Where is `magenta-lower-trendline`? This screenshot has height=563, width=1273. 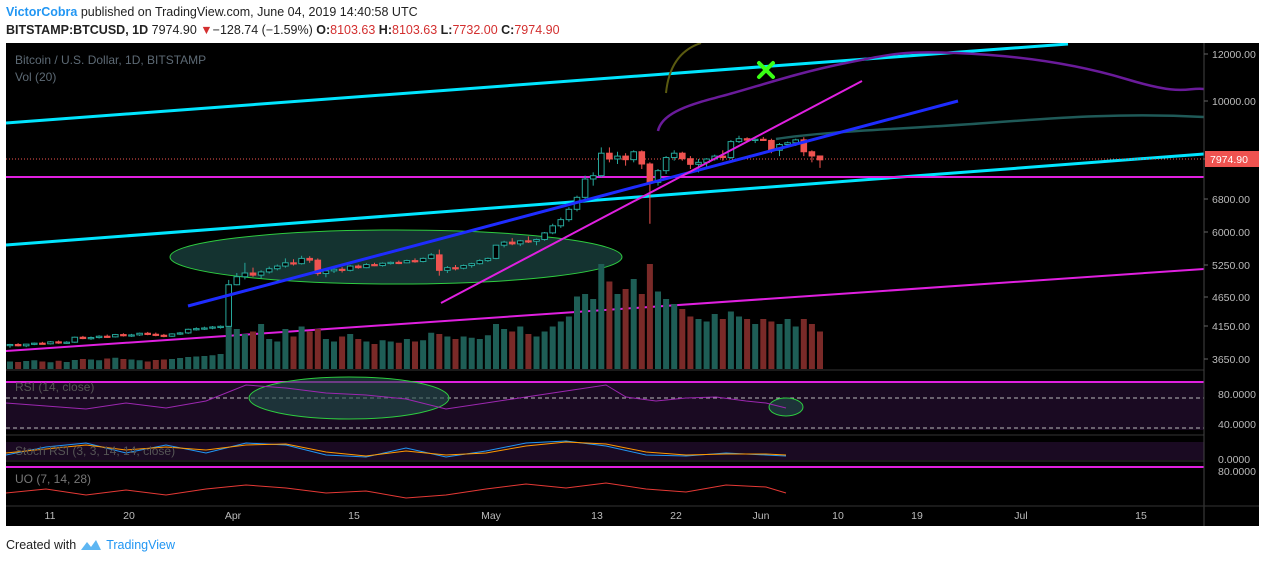
magenta-lower-trendline is located at coordinates (605, 310).